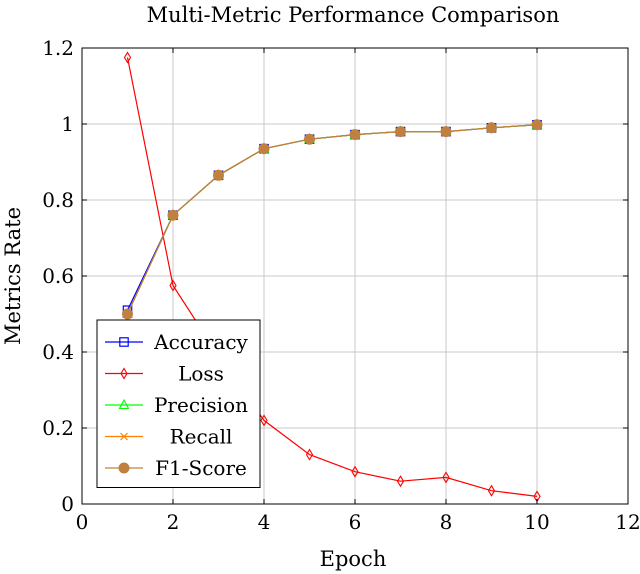 The height and width of the screenshot is (574, 640). I want to click on legend: Accuracy Loss Precision Recall F1-Score, so click(178, 403).